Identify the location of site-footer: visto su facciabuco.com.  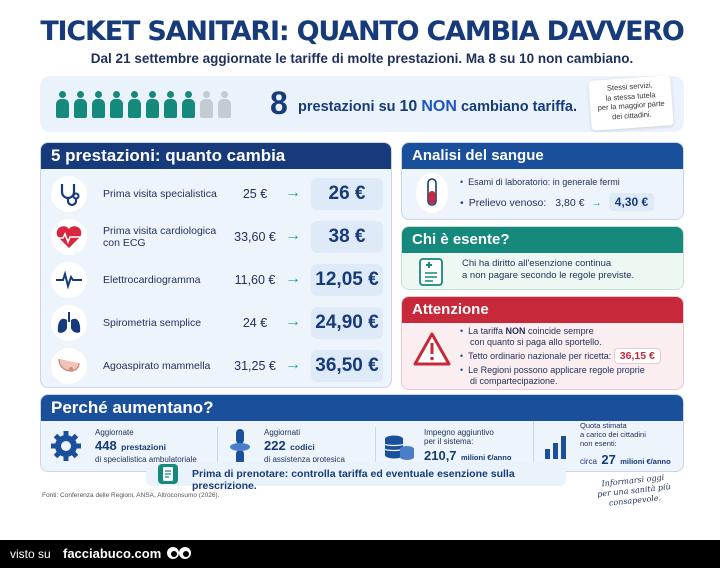
(360, 554).